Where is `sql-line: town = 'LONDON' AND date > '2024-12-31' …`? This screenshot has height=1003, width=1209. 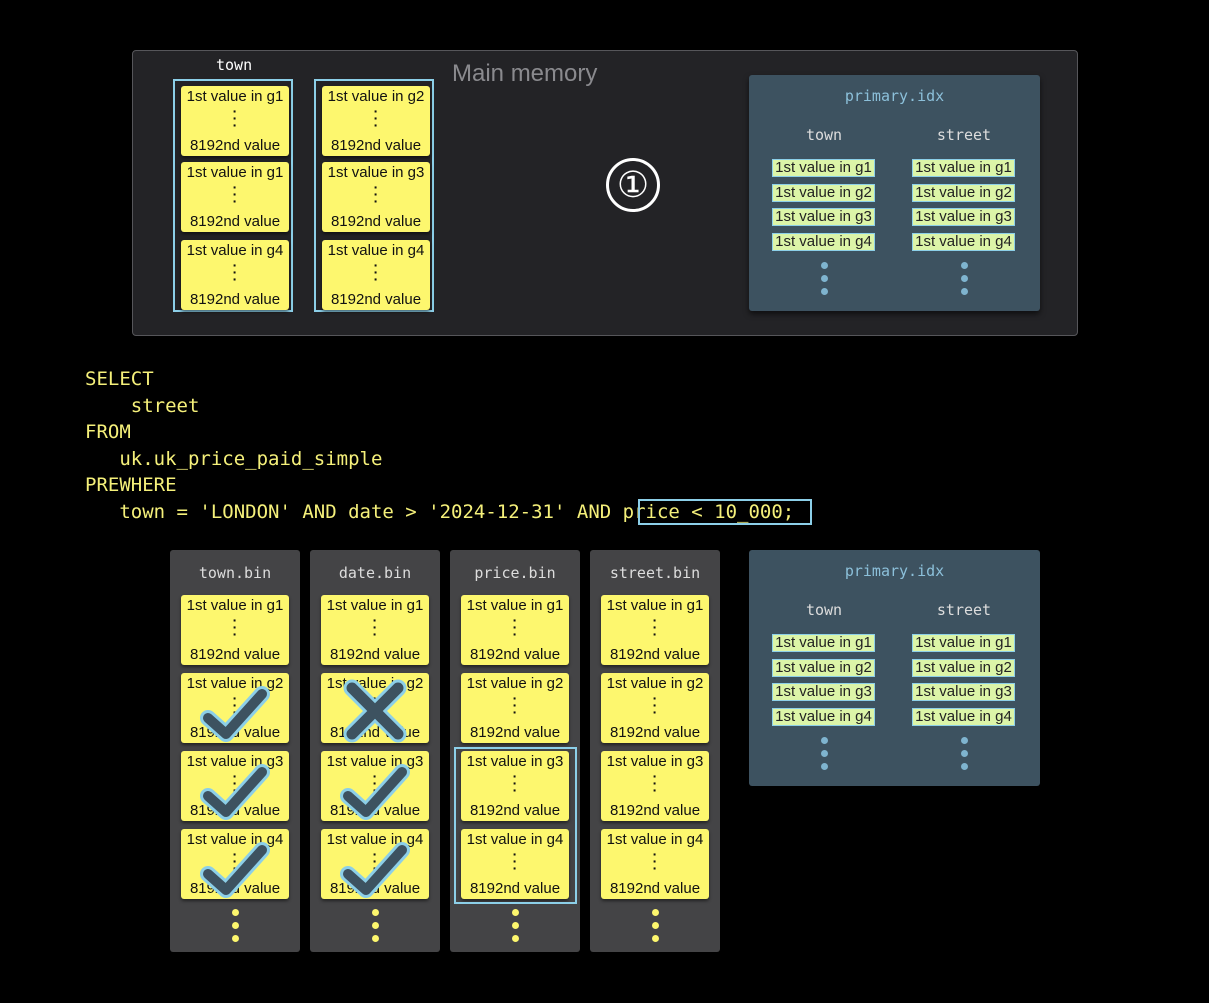 sql-line: town = 'LONDON' AND date > '2024-12-31' … is located at coordinates (440, 511).